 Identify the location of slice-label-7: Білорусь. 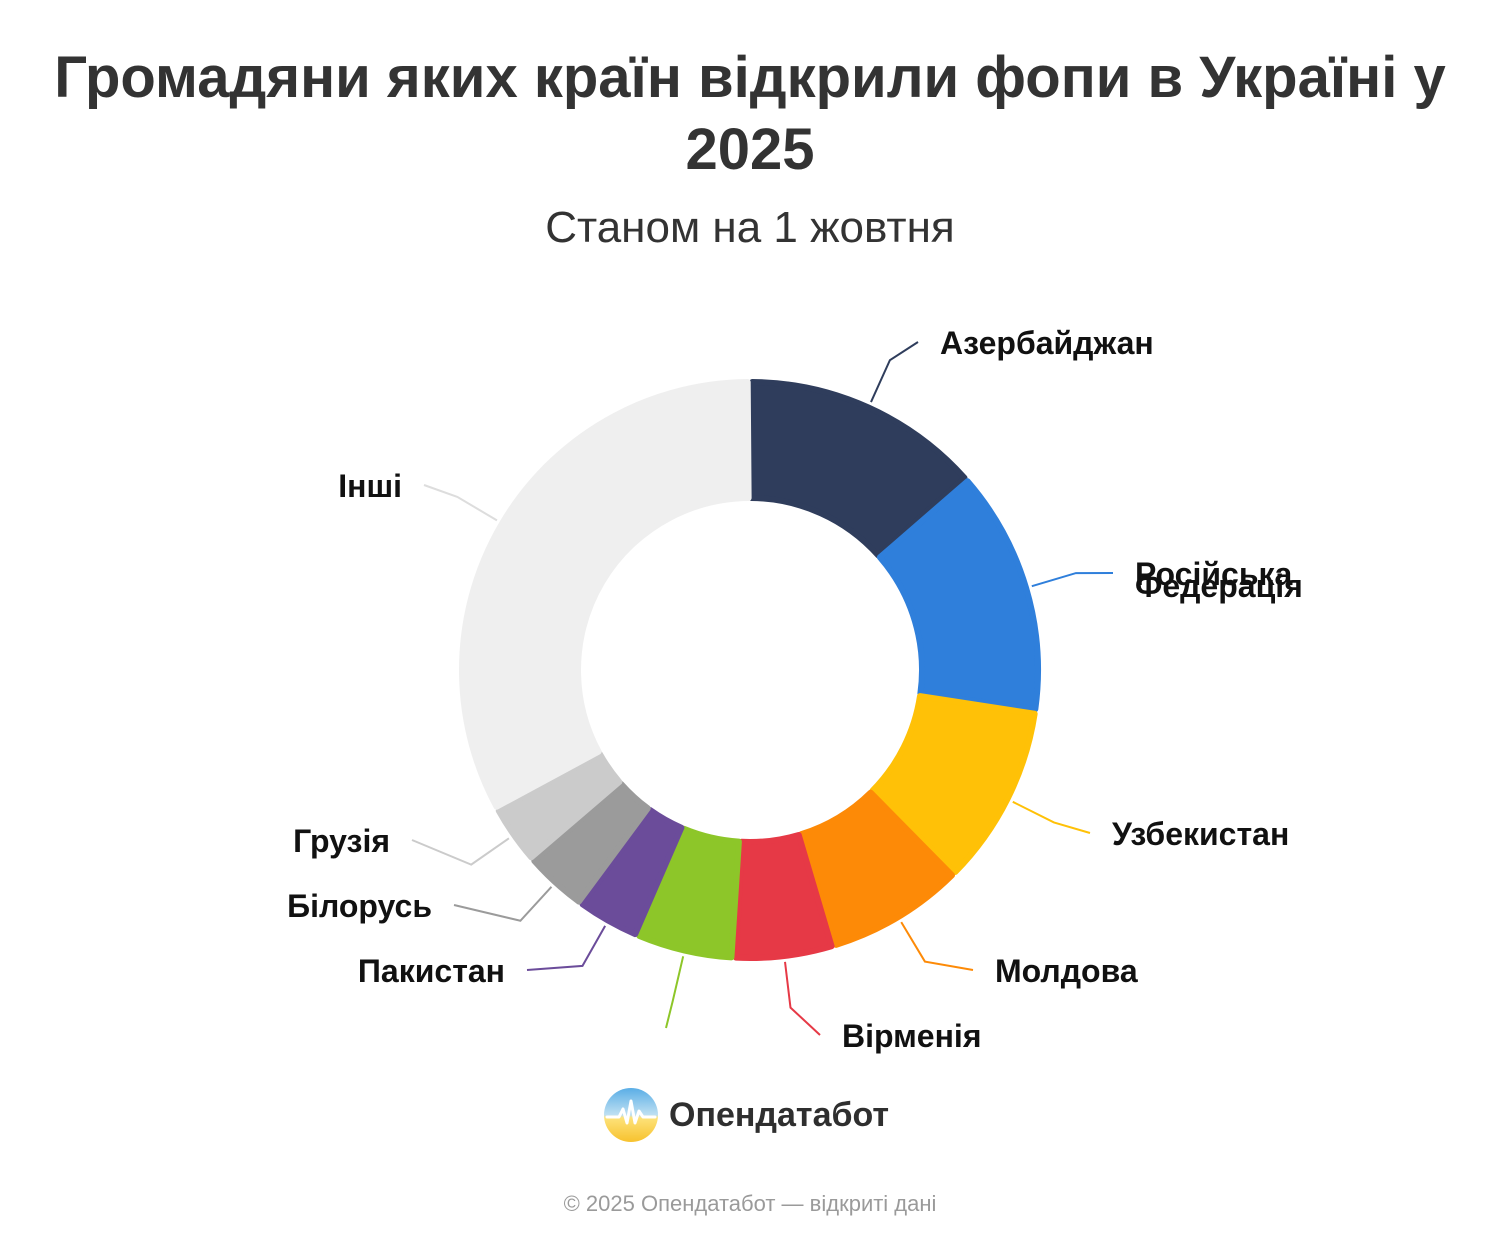
(359, 906).